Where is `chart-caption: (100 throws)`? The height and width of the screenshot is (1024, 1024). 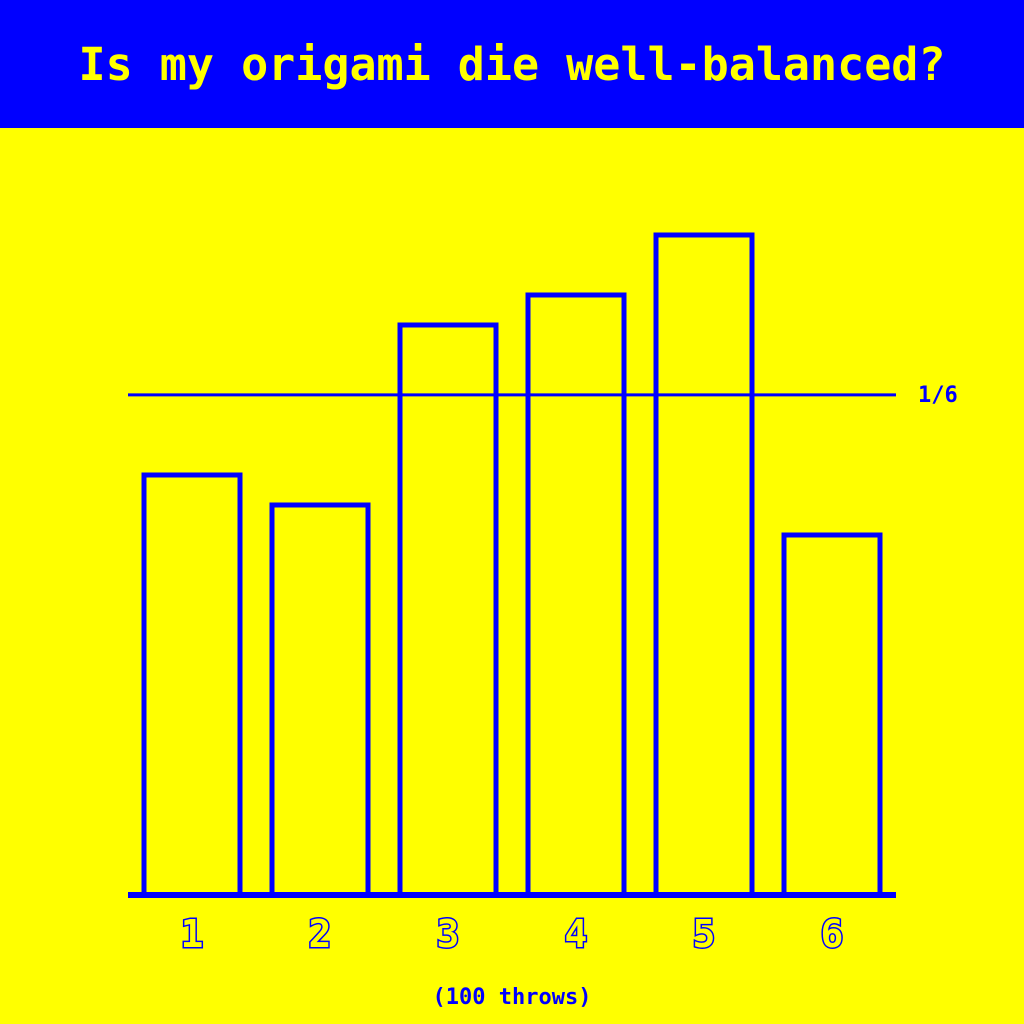
chart-caption: (100 throws) is located at coordinates (512, 997).